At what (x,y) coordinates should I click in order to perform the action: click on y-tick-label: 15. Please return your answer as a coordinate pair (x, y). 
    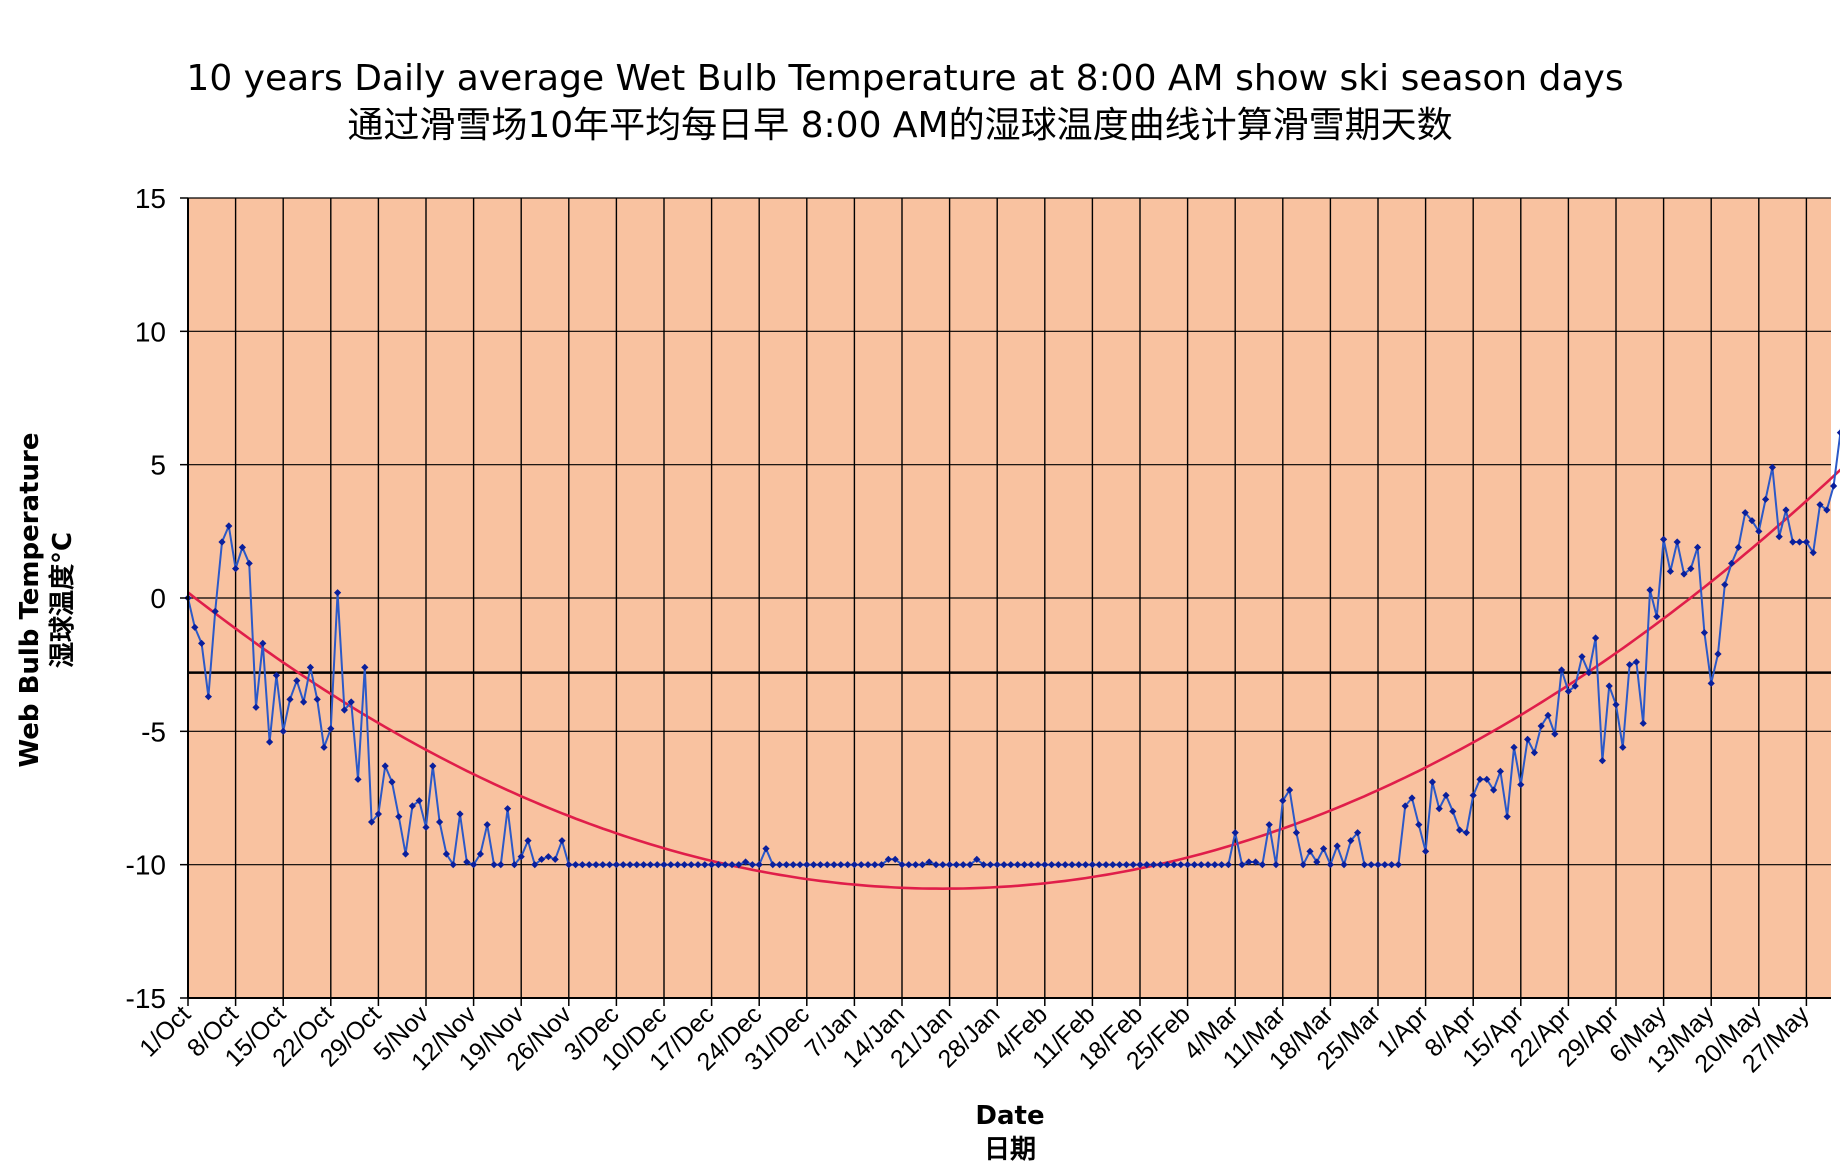
    Looking at the image, I should click on (150, 198).